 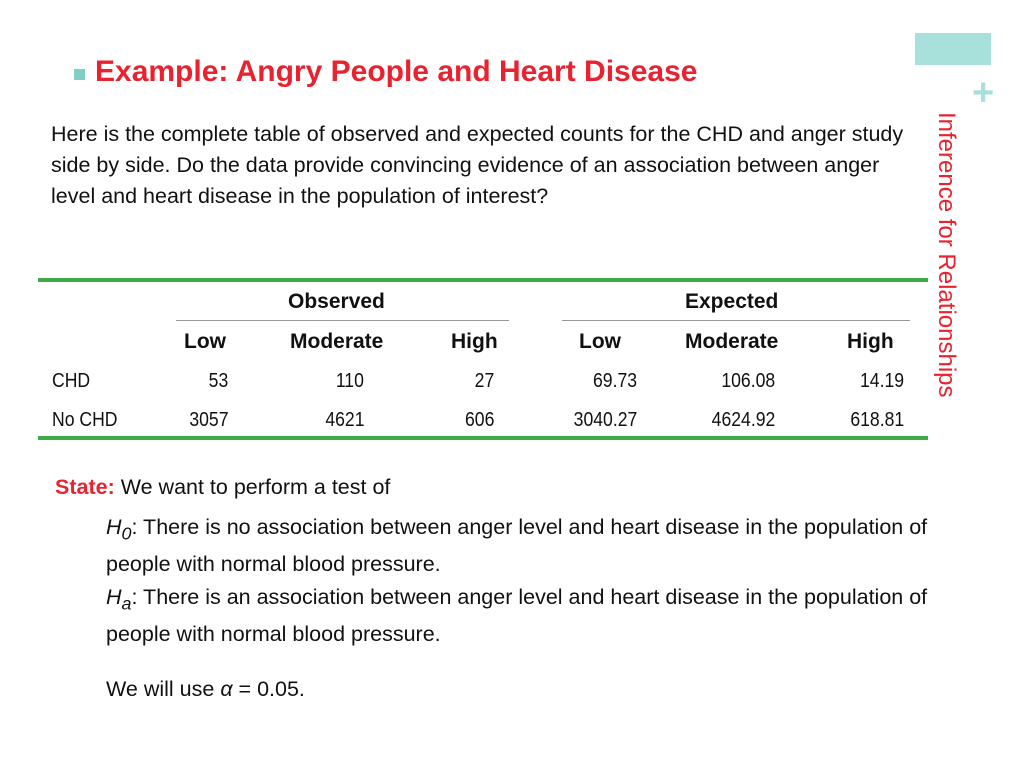 What do you see at coordinates (336, 301) in the screenshot?
I see `observed-header: Observed` at bounding box center [336, 301].